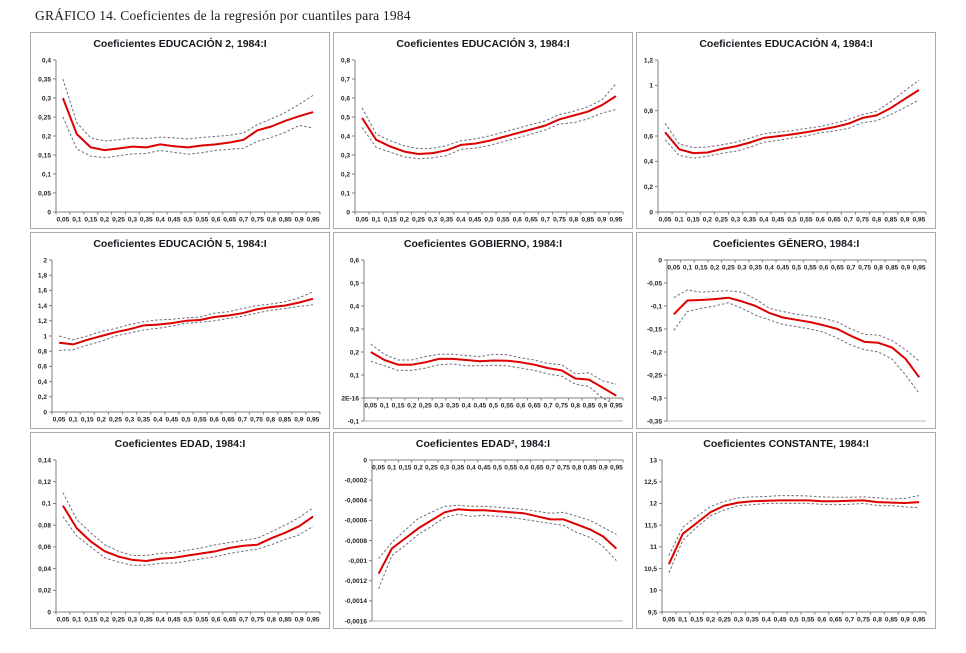  Describe the element at coordinates (652, 612) in the screenshot. I see `y-tick-label: 9,5` at that location.